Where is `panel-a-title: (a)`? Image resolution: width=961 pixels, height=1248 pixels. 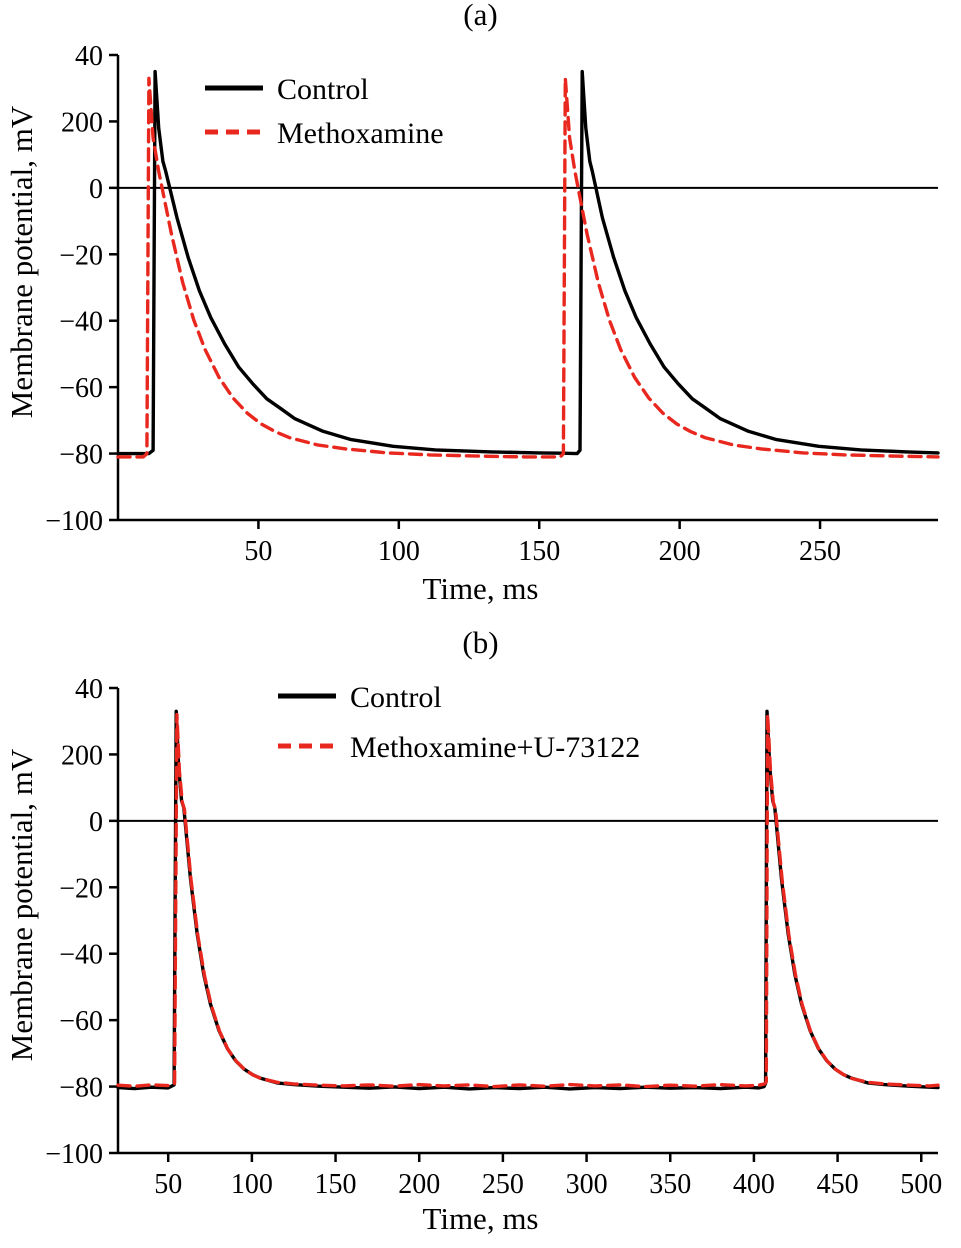
panel-a-title: (a) is located at coordinates (480, 16).